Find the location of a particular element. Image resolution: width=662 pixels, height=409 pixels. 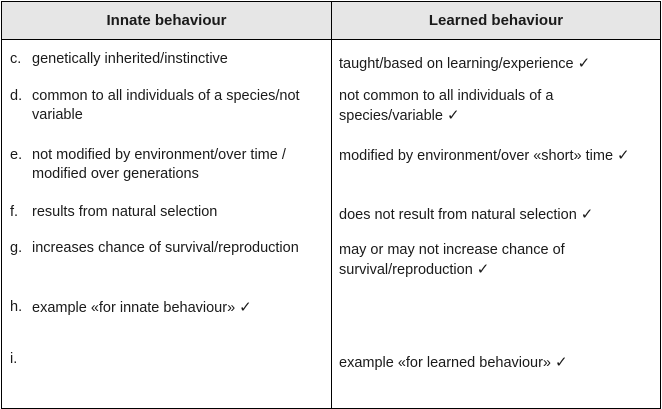

innate-cell: c. genetically inherited/instinctive is located at coordinates (166, 58).